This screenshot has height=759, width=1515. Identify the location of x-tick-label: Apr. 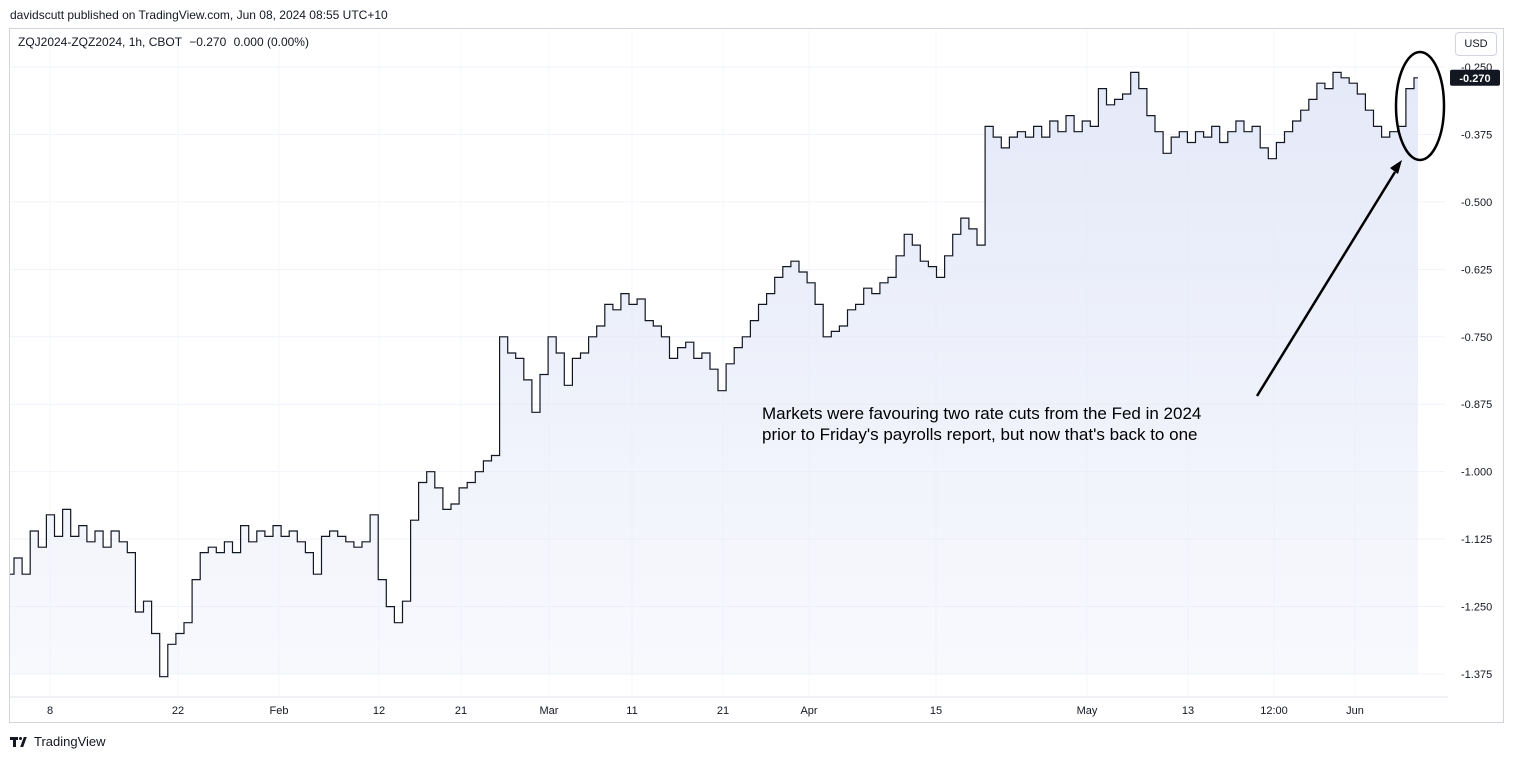
(808, 711).